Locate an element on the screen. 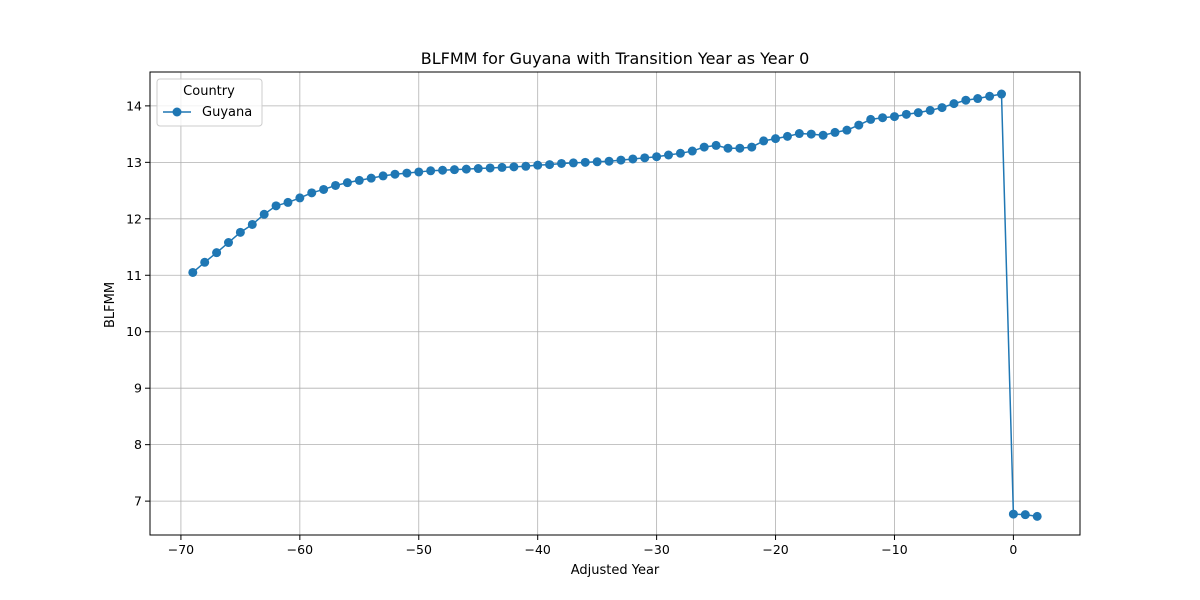 The height and width of the screenshot is (600, 1200). x-tick-label: 0 is located at coordinates (1013, 549).